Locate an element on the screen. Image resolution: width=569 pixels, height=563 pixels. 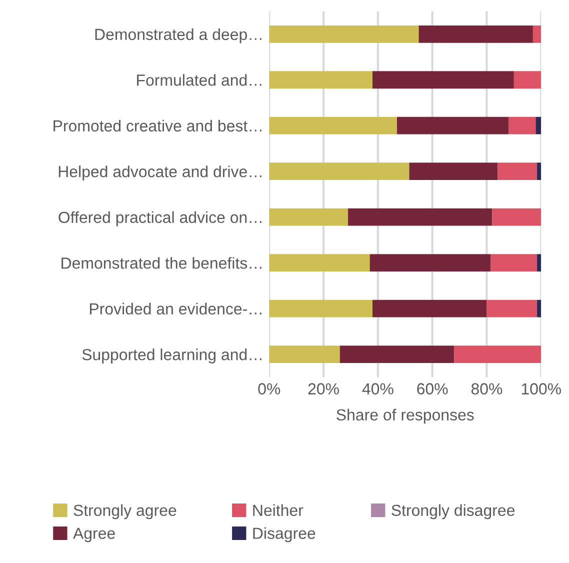
x-tick-label: 60% is located at coordinates (432, 388).